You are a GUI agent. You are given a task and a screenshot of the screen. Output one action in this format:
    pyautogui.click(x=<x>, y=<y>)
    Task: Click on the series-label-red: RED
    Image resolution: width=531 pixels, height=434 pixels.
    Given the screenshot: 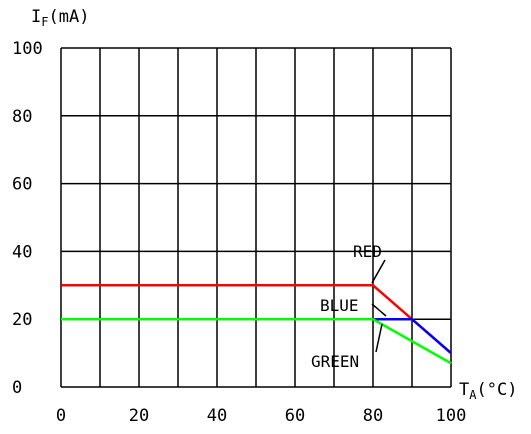 What is the action you would take?
    pyautogui.click(x=367, y=251)
    